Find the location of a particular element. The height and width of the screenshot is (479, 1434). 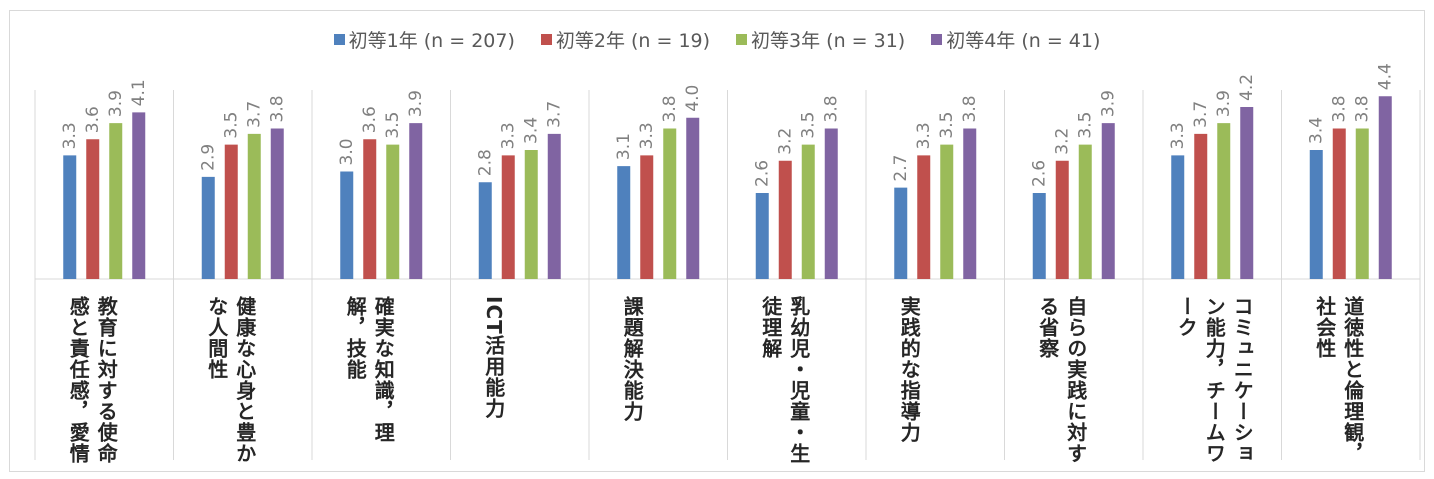

data-label: 2.9 is located at coordinates (208, 157).